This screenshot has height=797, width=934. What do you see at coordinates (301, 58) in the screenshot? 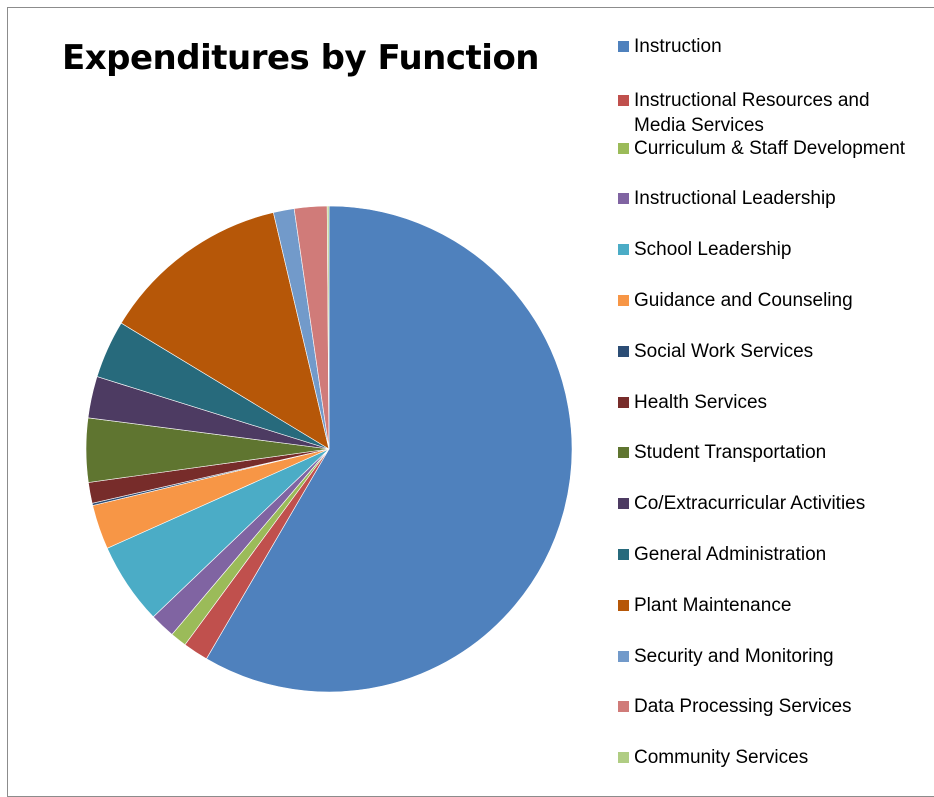
I see `chart-title: Expenditures by Function` at bounding box center [301, 58].